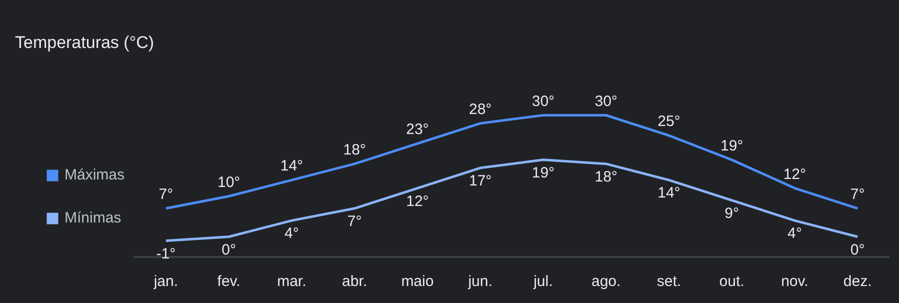 The image size is (899, 303). I want to click on x-tick-label: jan., so click(165, 281).